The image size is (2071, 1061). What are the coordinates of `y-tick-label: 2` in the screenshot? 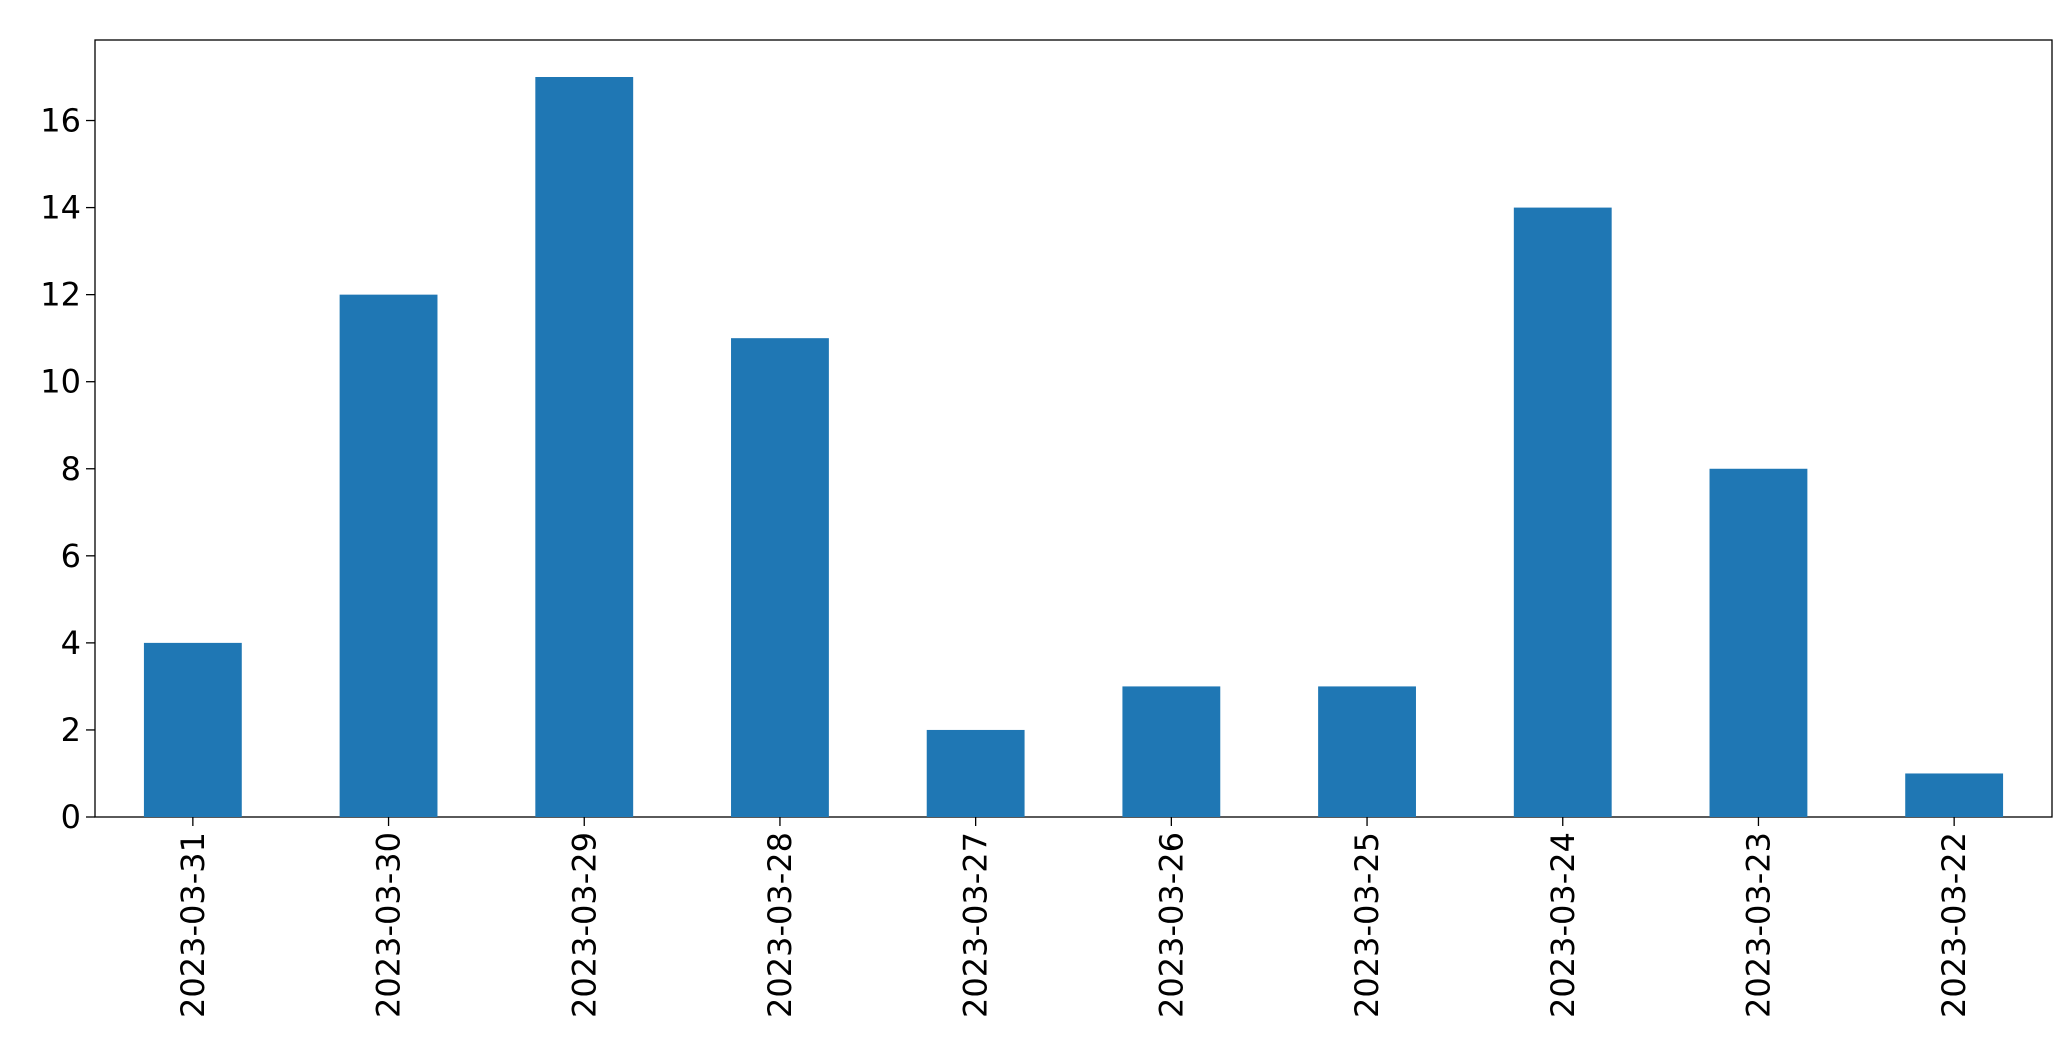 It's located at (71, 730).